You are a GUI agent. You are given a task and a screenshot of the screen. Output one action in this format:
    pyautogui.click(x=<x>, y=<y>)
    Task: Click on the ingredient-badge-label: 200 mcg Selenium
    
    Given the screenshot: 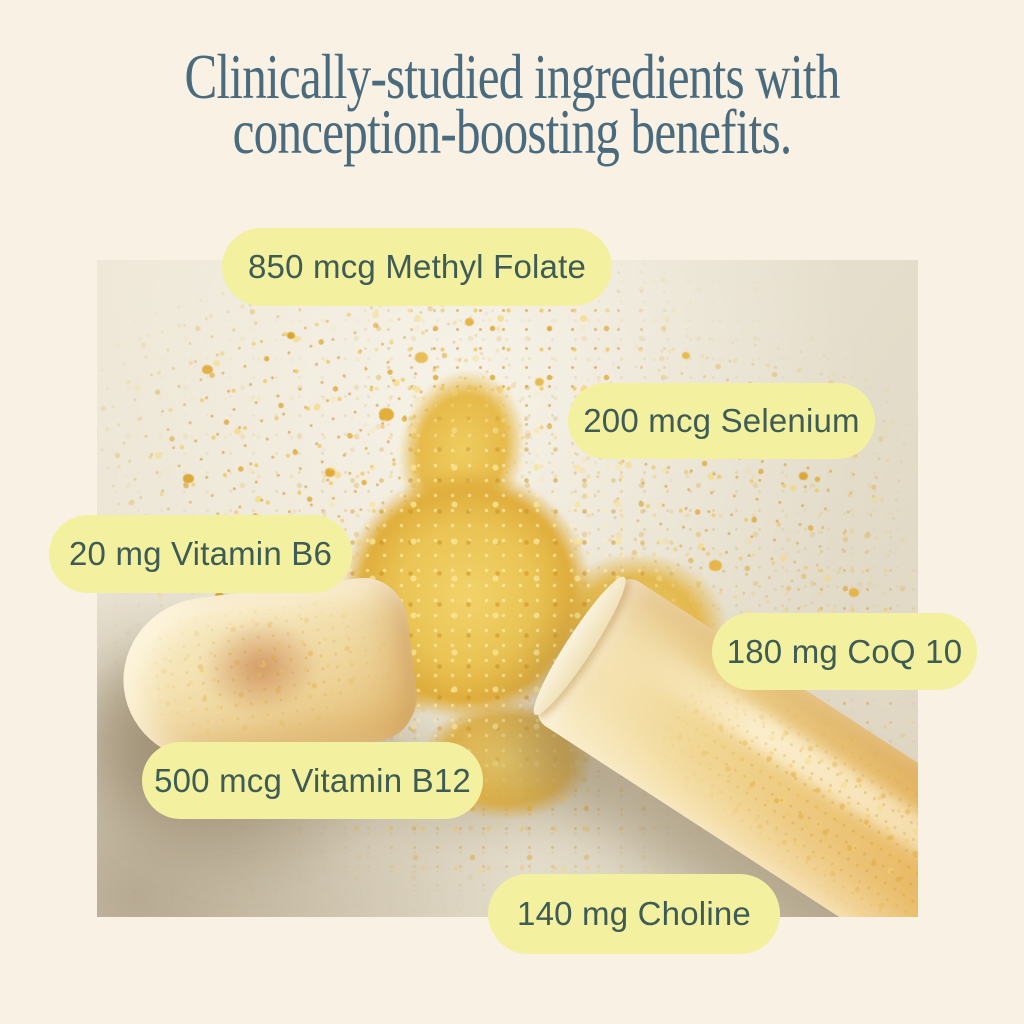 What is the action you would take?
    pyautogui.click(x=721, y=420)
    